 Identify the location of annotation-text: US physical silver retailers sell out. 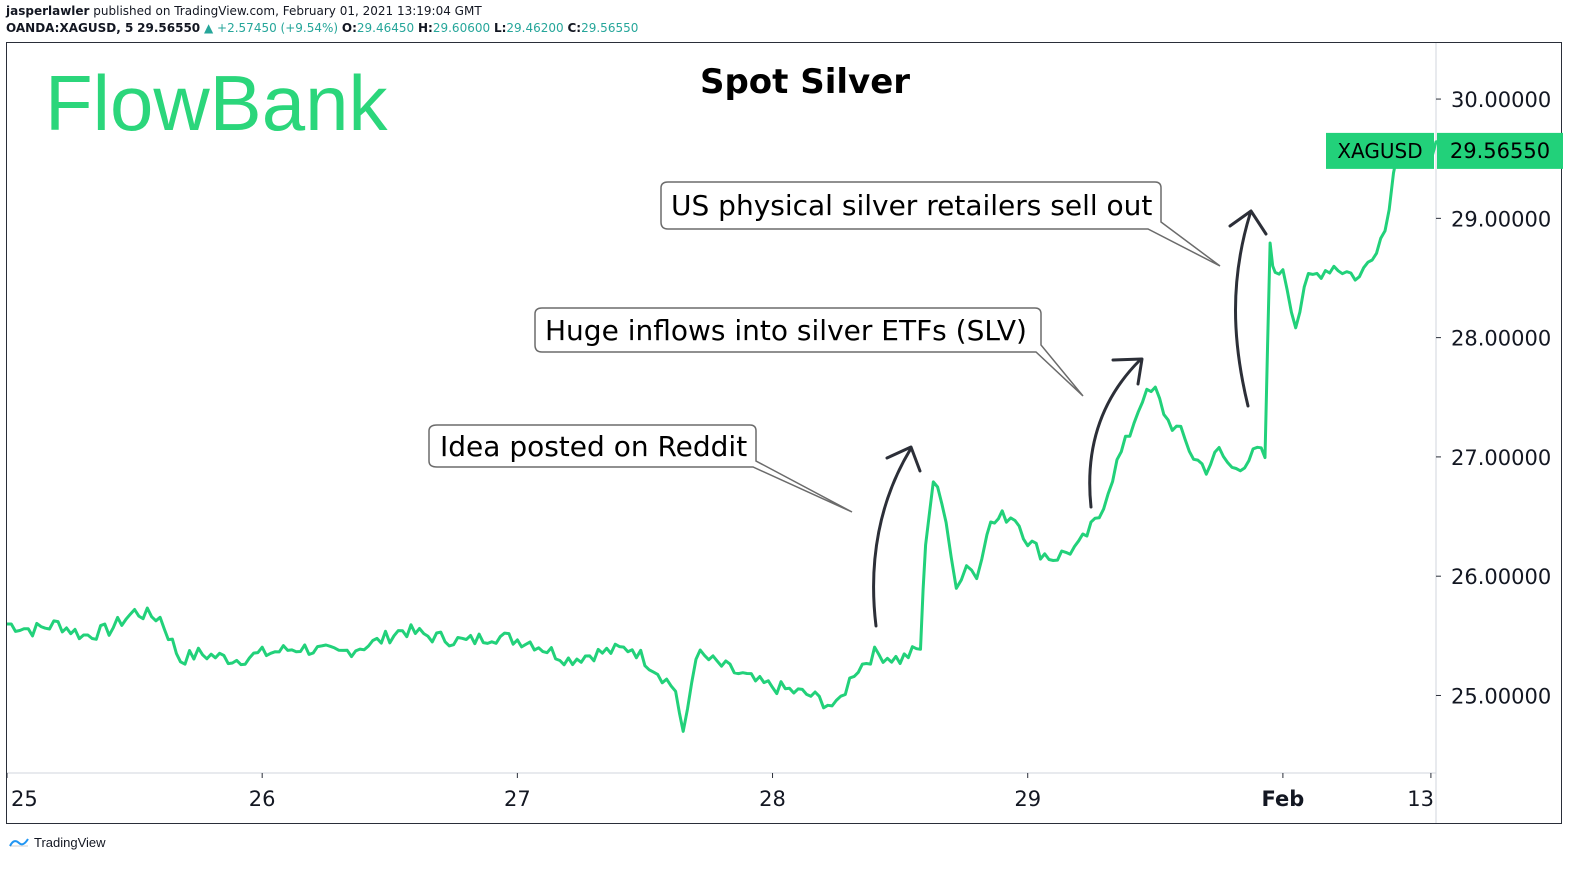
(911, 205).